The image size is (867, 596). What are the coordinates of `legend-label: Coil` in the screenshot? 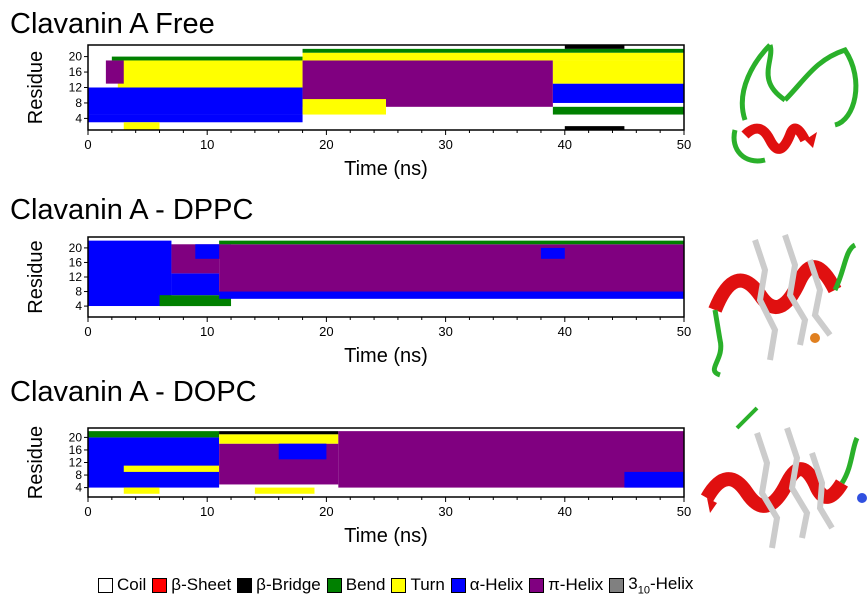 It's located at (132, 585).